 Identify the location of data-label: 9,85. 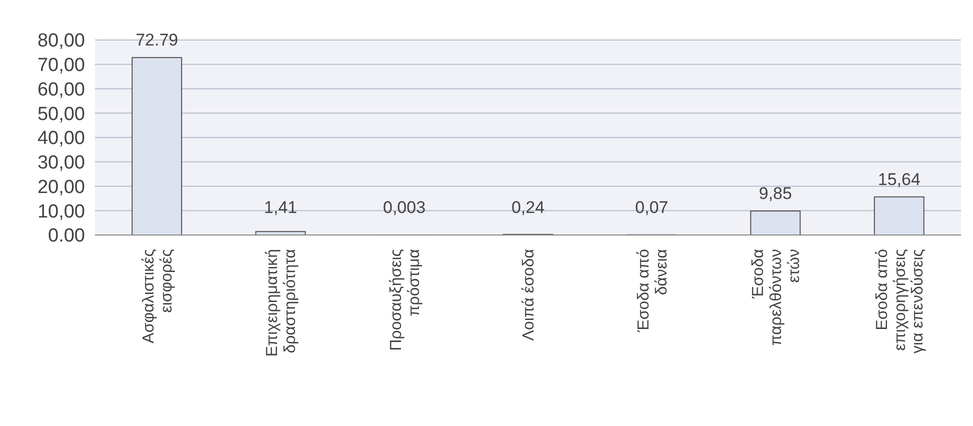
(775, 193).